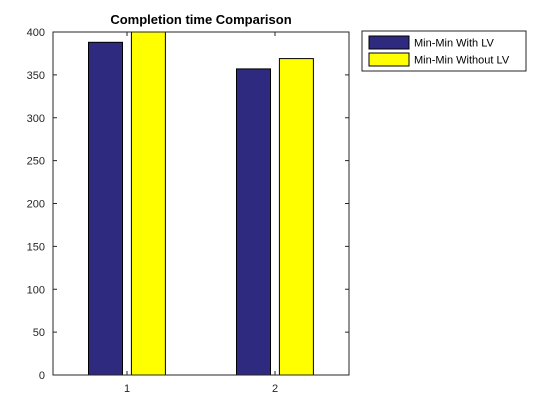 The height and width of the screenshot is (420, 560). What do you see at coordinates (36, 119) in the screenshot?
I see `y-tick-label: 300` at bounding box center [36, 119].